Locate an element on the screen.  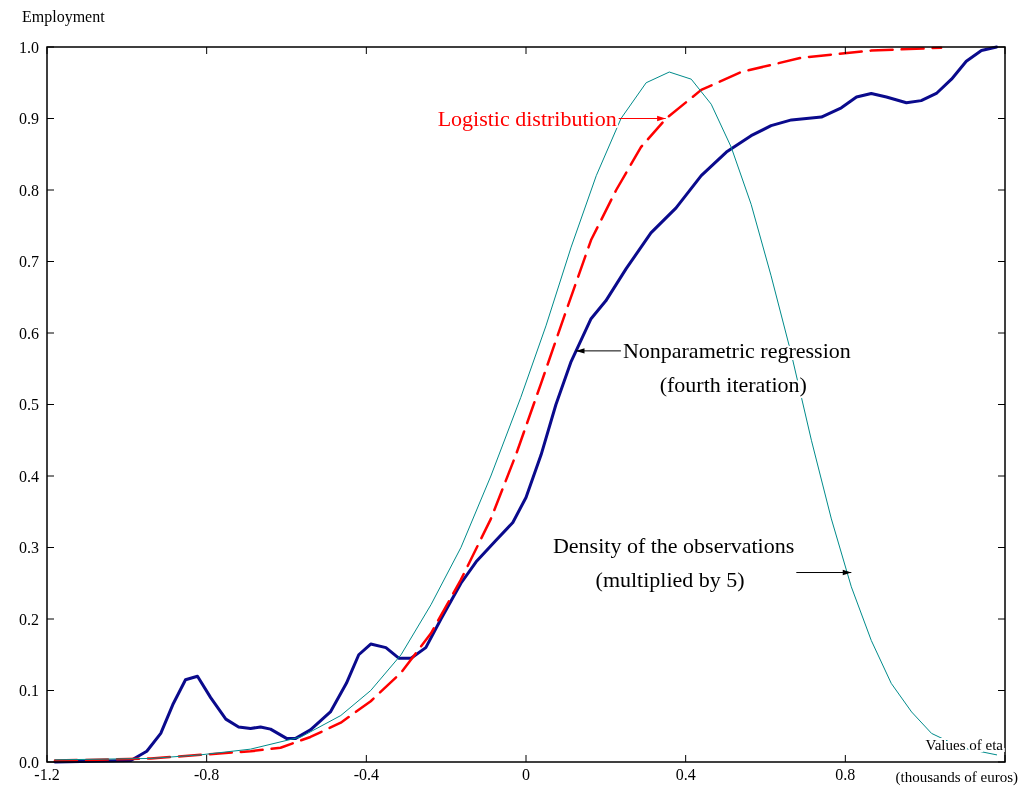
y-tick-label: 0.4 is located at coordinates (29, 476).